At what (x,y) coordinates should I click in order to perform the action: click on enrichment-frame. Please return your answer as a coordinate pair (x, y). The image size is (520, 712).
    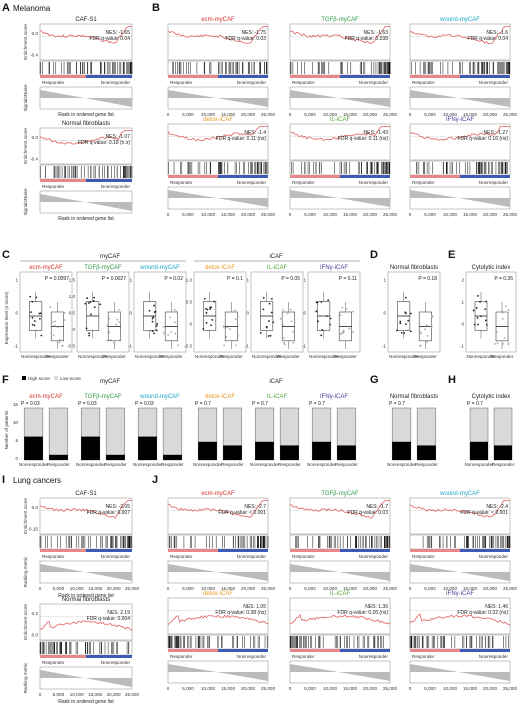
    Looking at the image, I should click on (218, 516).